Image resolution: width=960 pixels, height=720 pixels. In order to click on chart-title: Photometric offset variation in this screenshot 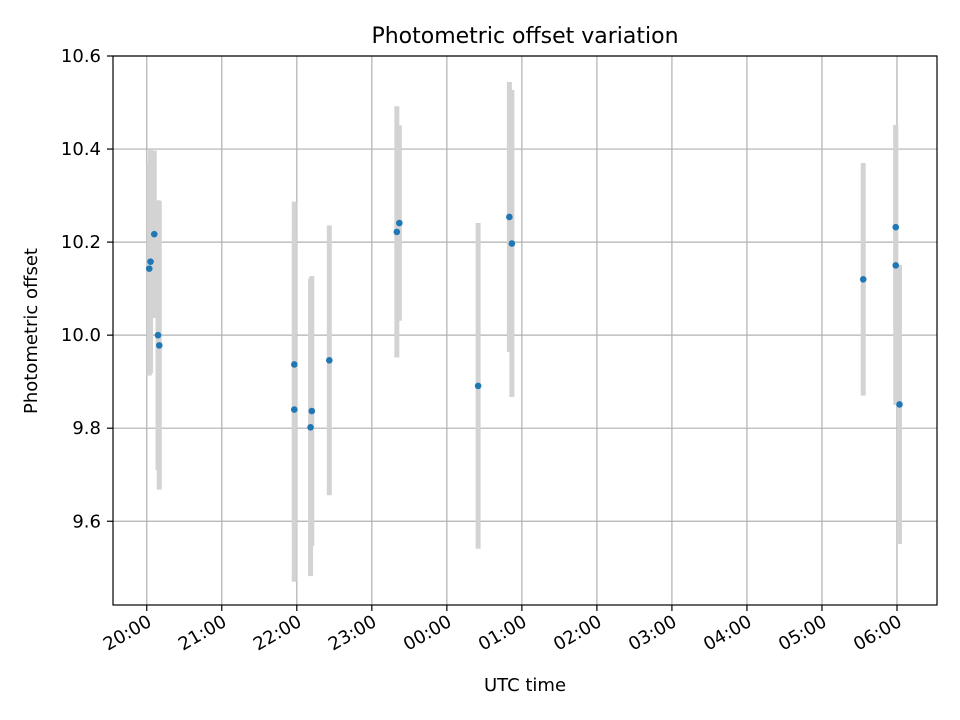, I will do `click(524, 36)`.